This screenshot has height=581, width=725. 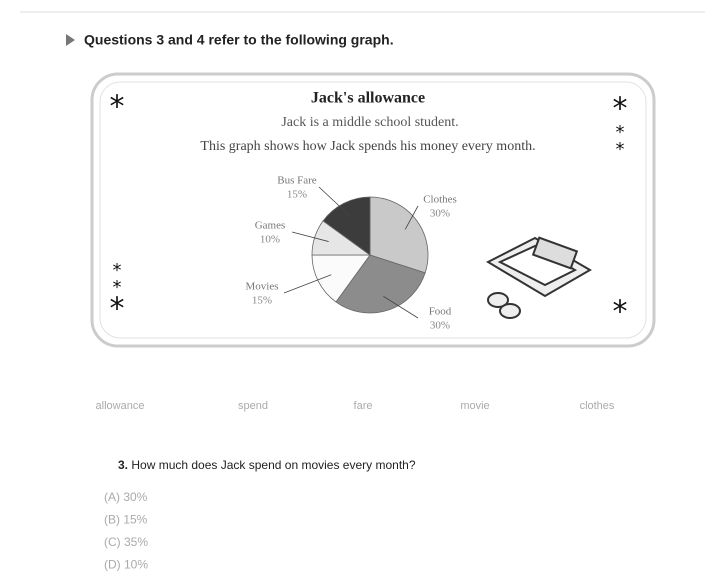 I want to click on option: (B) 15%, so click(x=126, y=520).